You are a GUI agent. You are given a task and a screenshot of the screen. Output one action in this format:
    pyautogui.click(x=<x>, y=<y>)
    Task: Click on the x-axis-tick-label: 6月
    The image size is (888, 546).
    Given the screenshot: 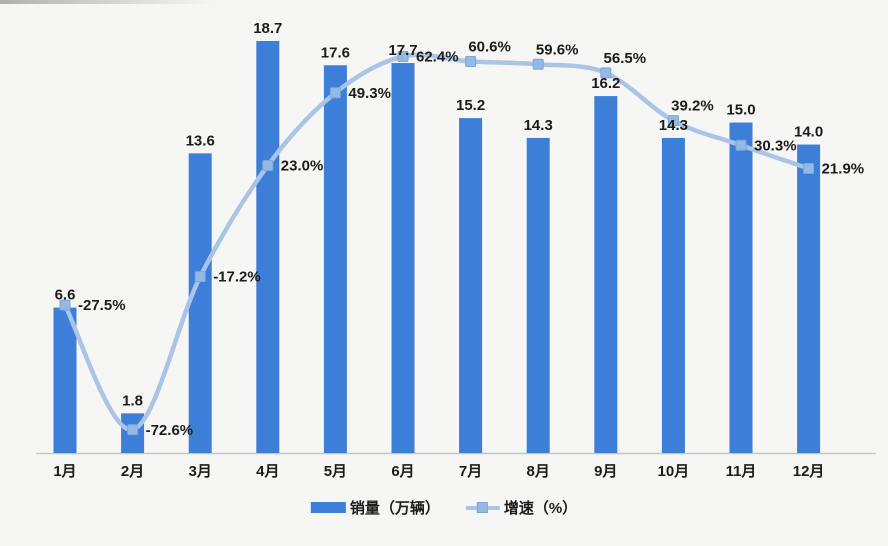 What is the action you would take?
    pyautogui.click(x=402, y=471)
    